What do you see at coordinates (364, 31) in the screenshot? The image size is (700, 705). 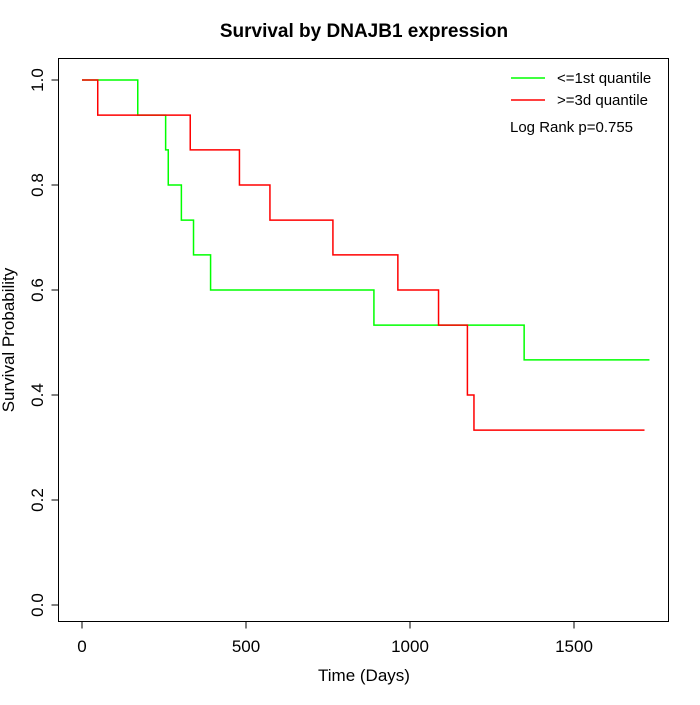 I see `chart-title: Survival by DNAJB1 expression` at bounding box center [364, 31].